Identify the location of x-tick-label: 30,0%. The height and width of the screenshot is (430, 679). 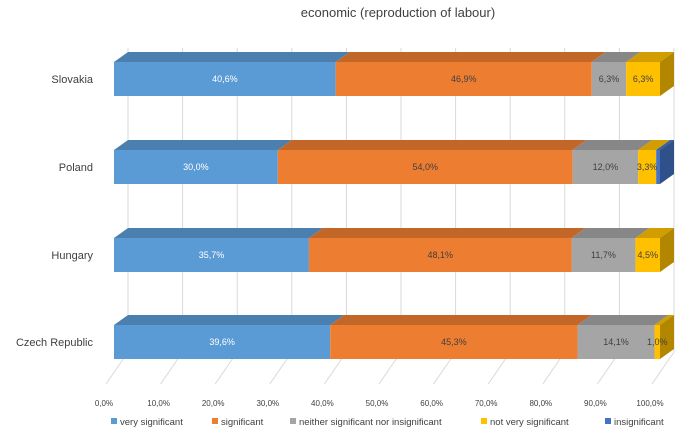
(267, 403).